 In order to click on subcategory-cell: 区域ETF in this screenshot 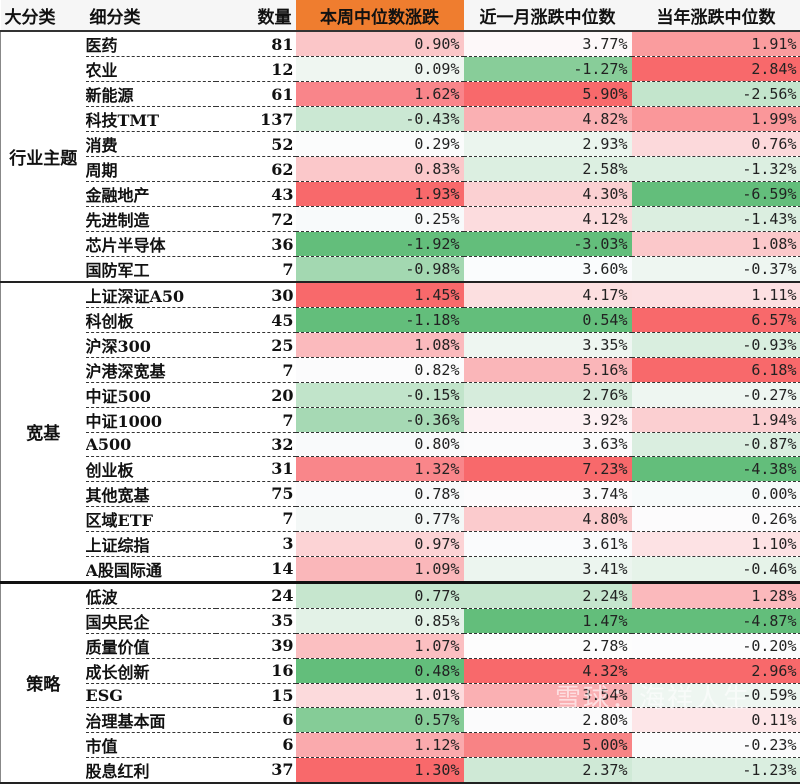, I will do `click(151, 518)`.